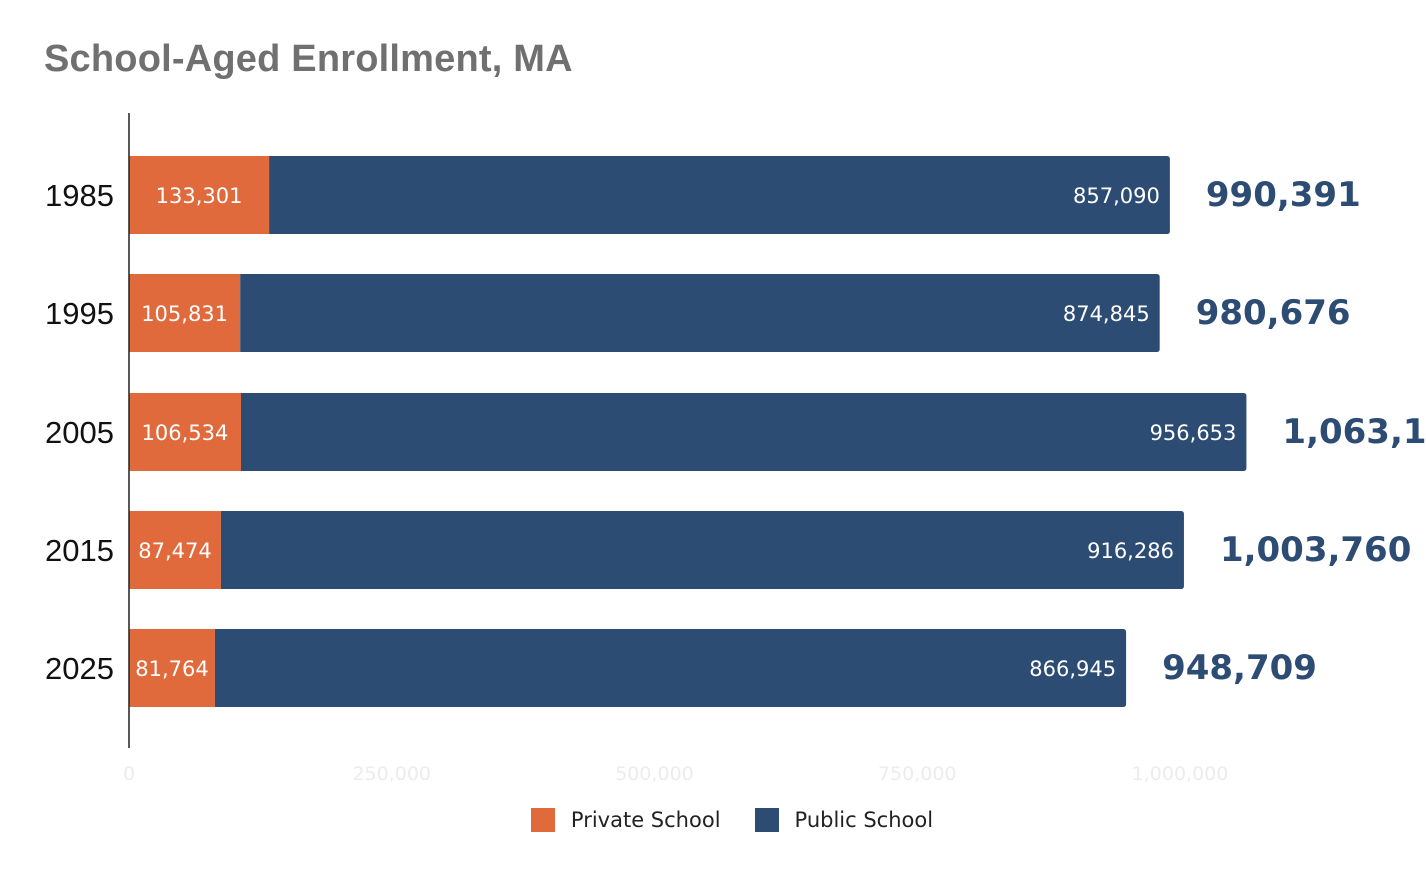 The image size is (1426, 882). What do you see at coordinates (1072, 669) in the screenshot?
I see `value-label-public-2025: 866,945` at bounding box center [1072, 669].